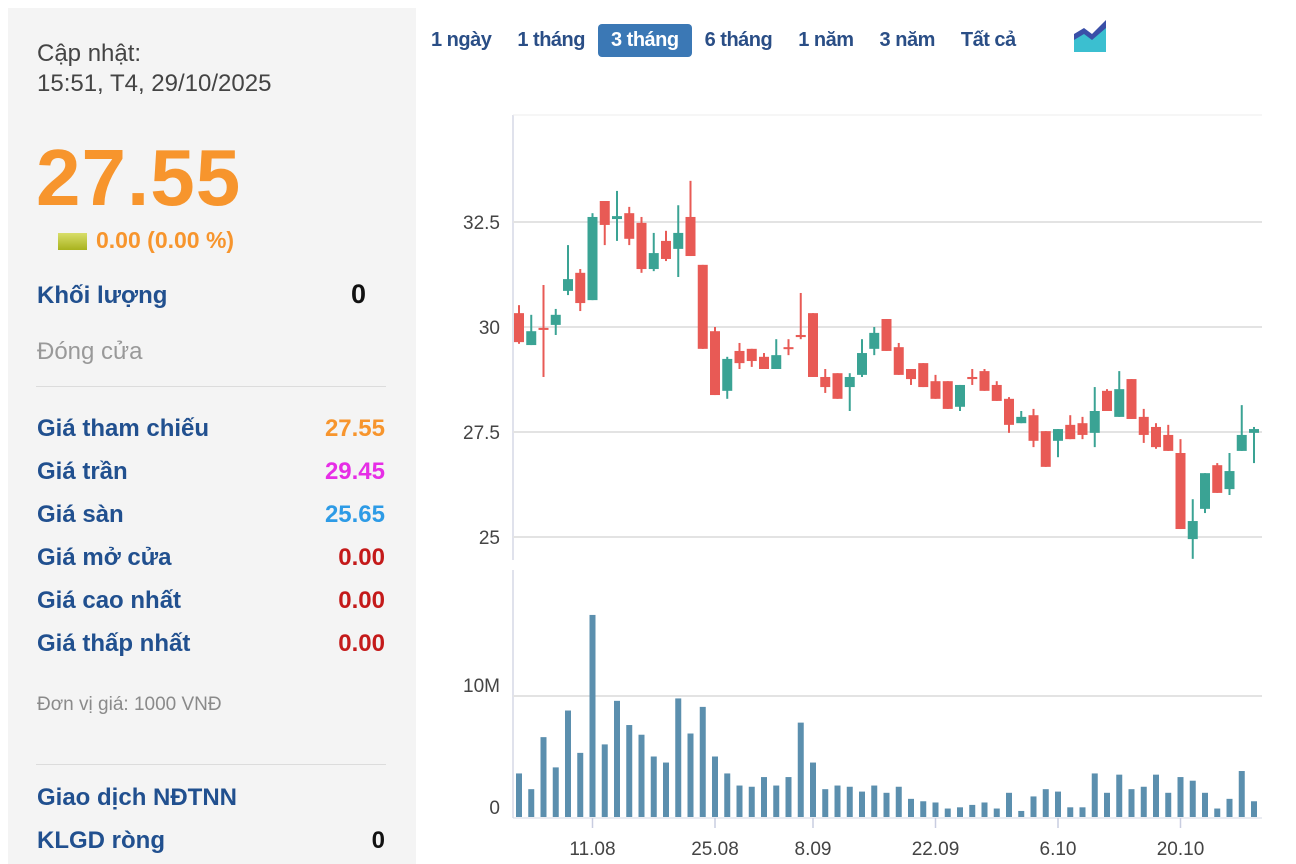 The image size is (1296, 864). What do you see at coordinates (1181, 849) in the screenshot?
I see `x-tick-label: 20.10` at bounding box center [1181, 849].